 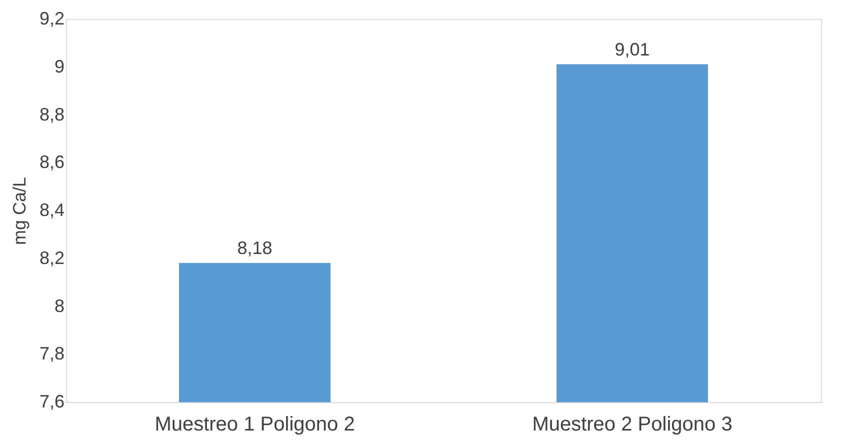 What do you see at coordinates (51, 18) in the screenshot?
I see `y-tick-label: 9,2` at bounding box center [51, 18].